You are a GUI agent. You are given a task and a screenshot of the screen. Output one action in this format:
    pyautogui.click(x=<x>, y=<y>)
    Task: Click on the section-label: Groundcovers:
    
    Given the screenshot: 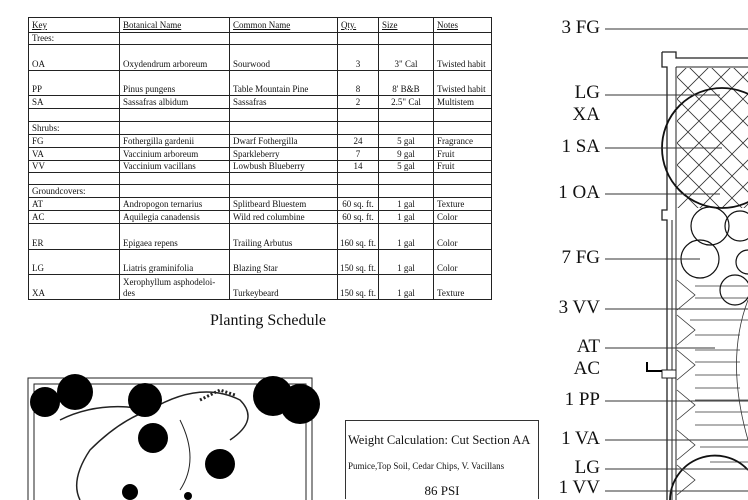 What is the action you would take?
    pyautogui.click(x=74, y=191)
    